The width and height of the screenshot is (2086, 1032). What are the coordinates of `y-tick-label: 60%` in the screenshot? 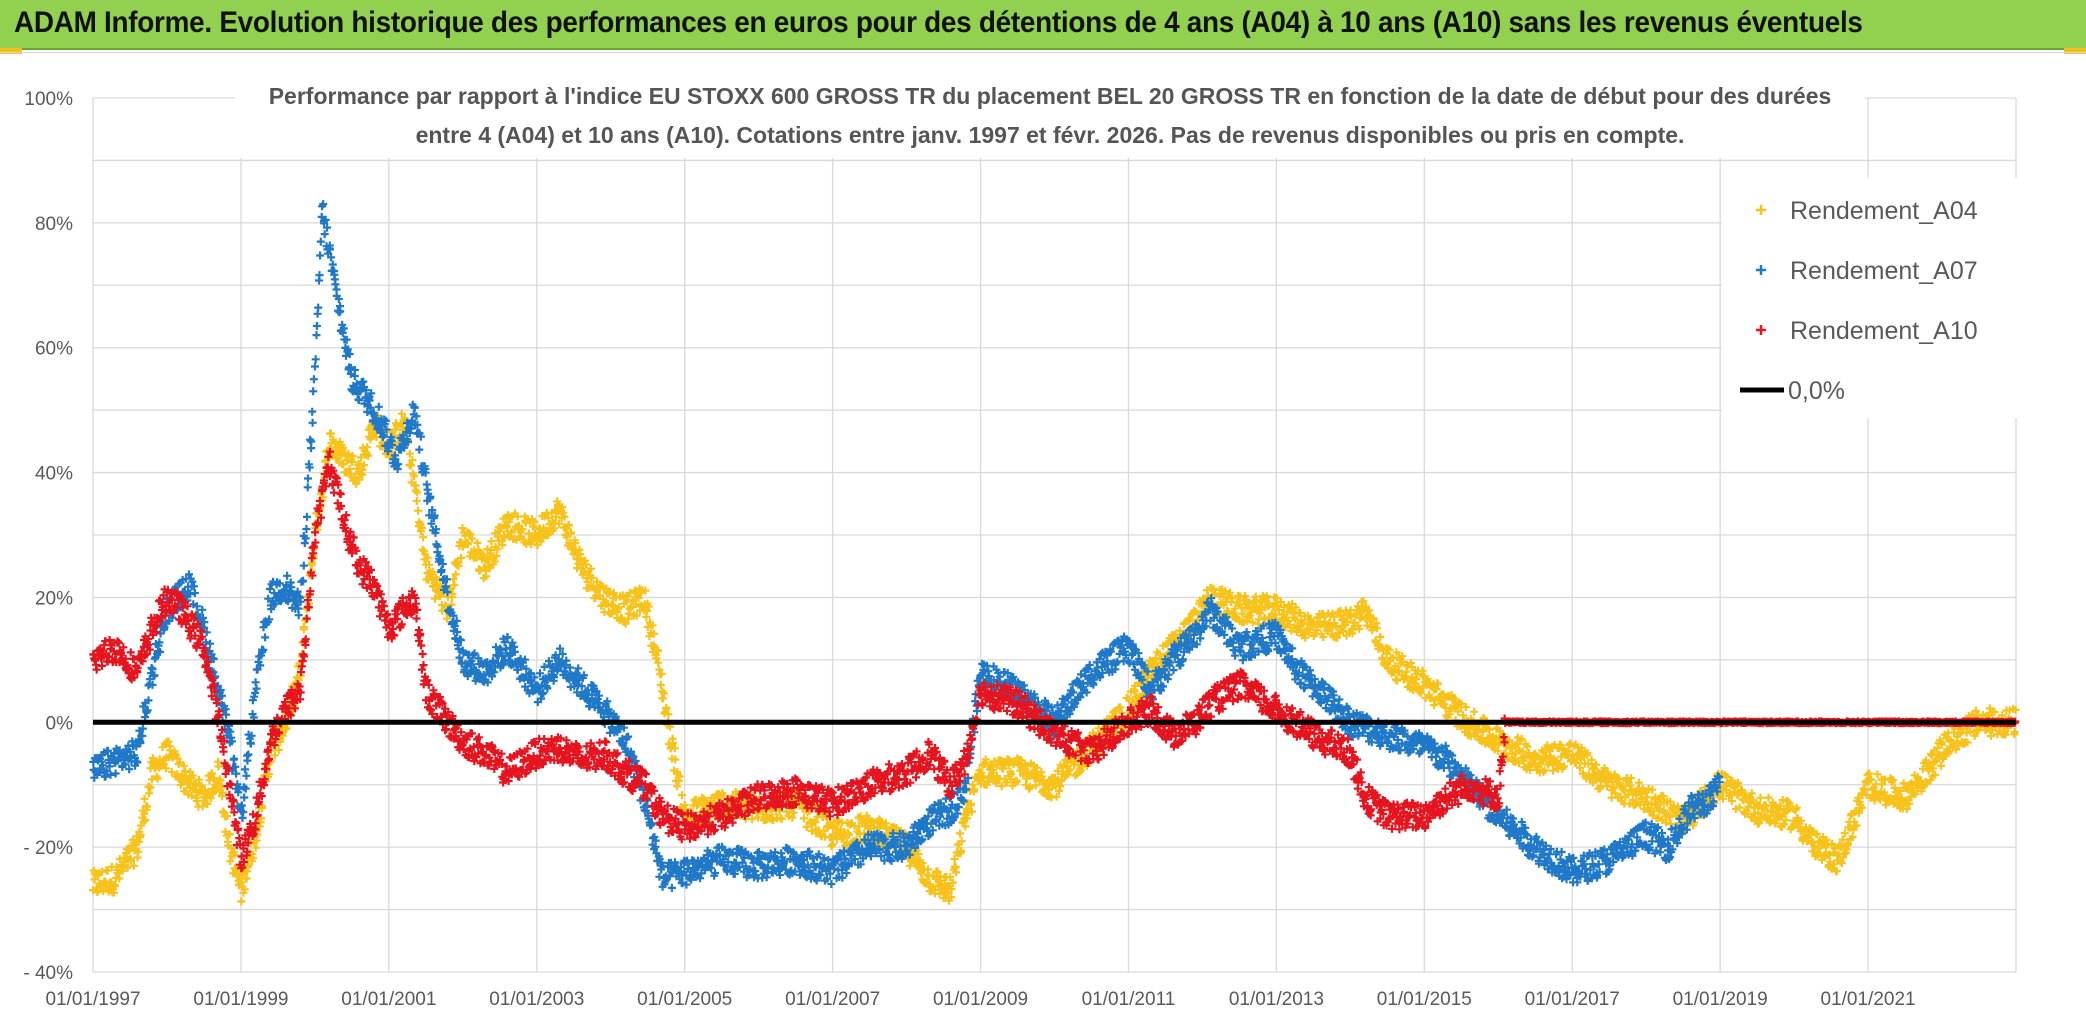 It's located at (54, 349).